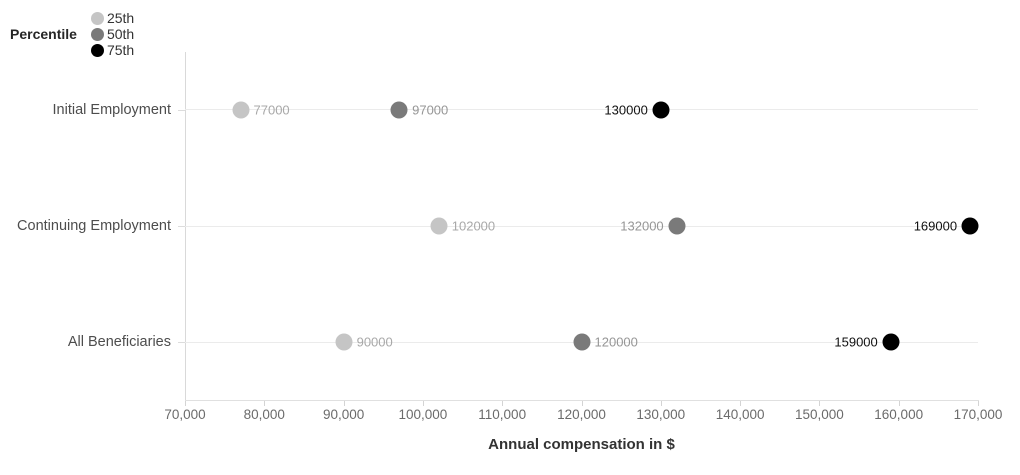 The image size is (1020, 475). What do you see at coordinates (502, 414) in the screenshot?
I see `x-axis-tick-label: 110,000` at bounding box center [502, 414].